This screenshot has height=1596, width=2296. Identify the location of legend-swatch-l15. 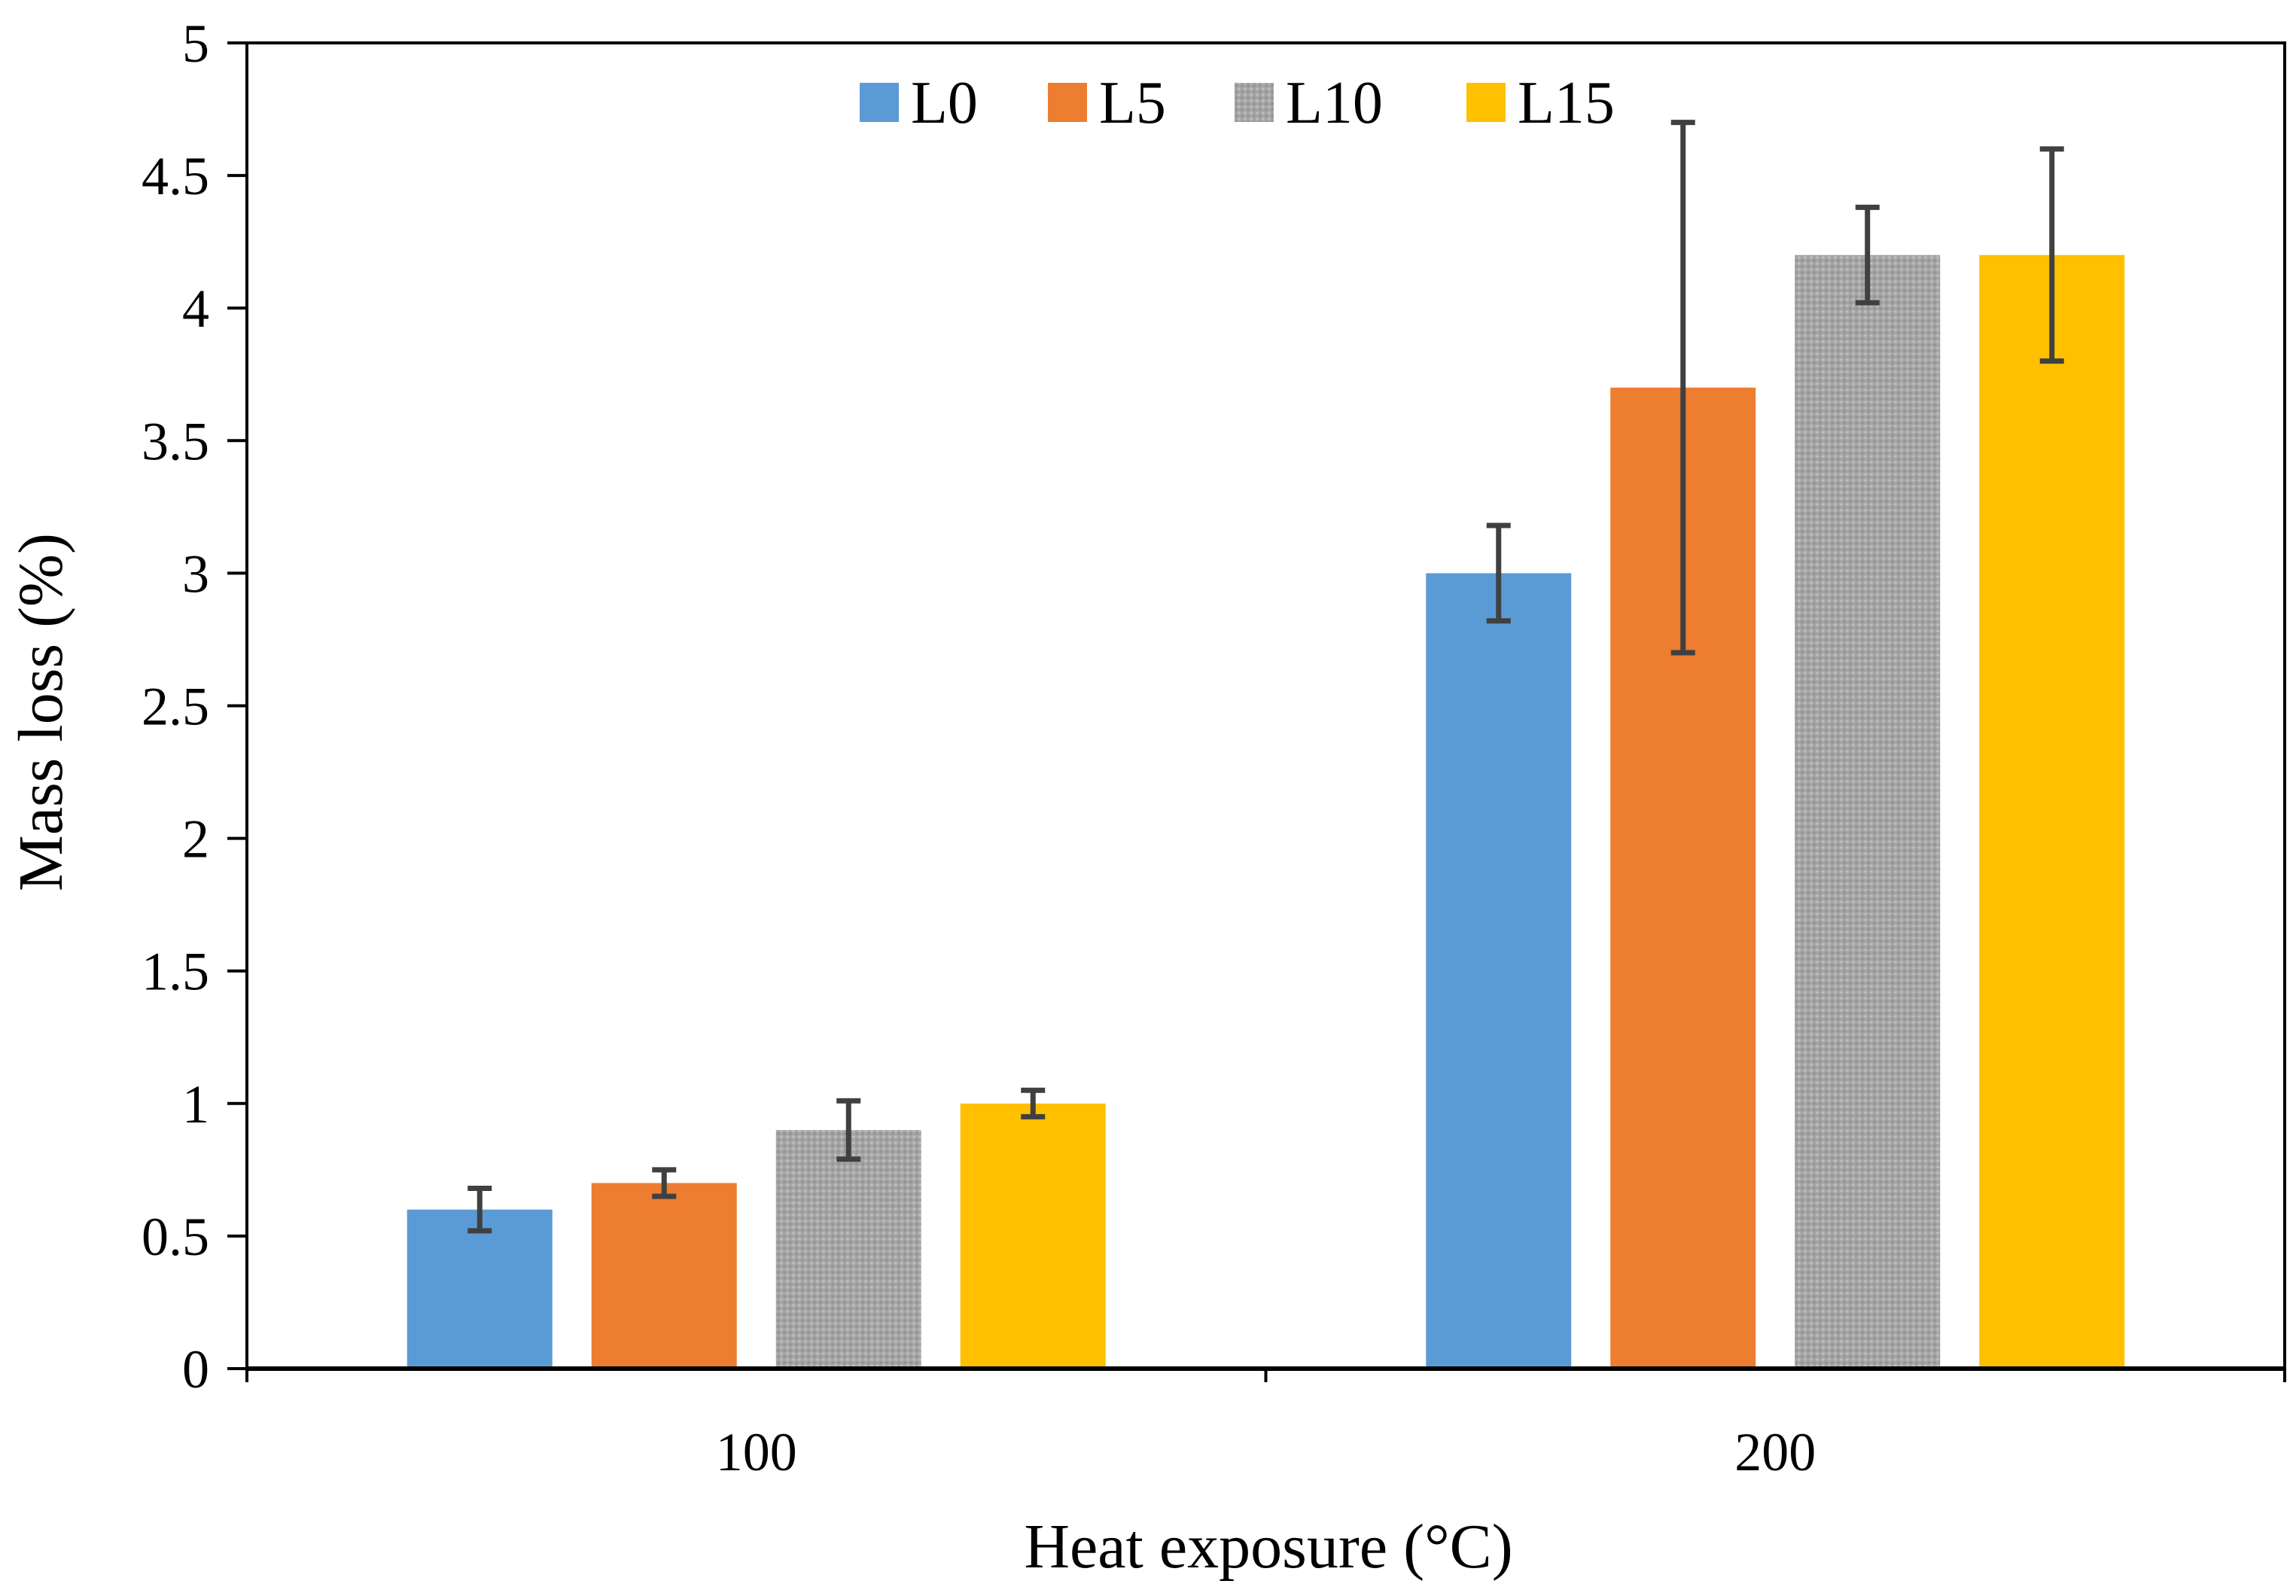
(1486, 102).